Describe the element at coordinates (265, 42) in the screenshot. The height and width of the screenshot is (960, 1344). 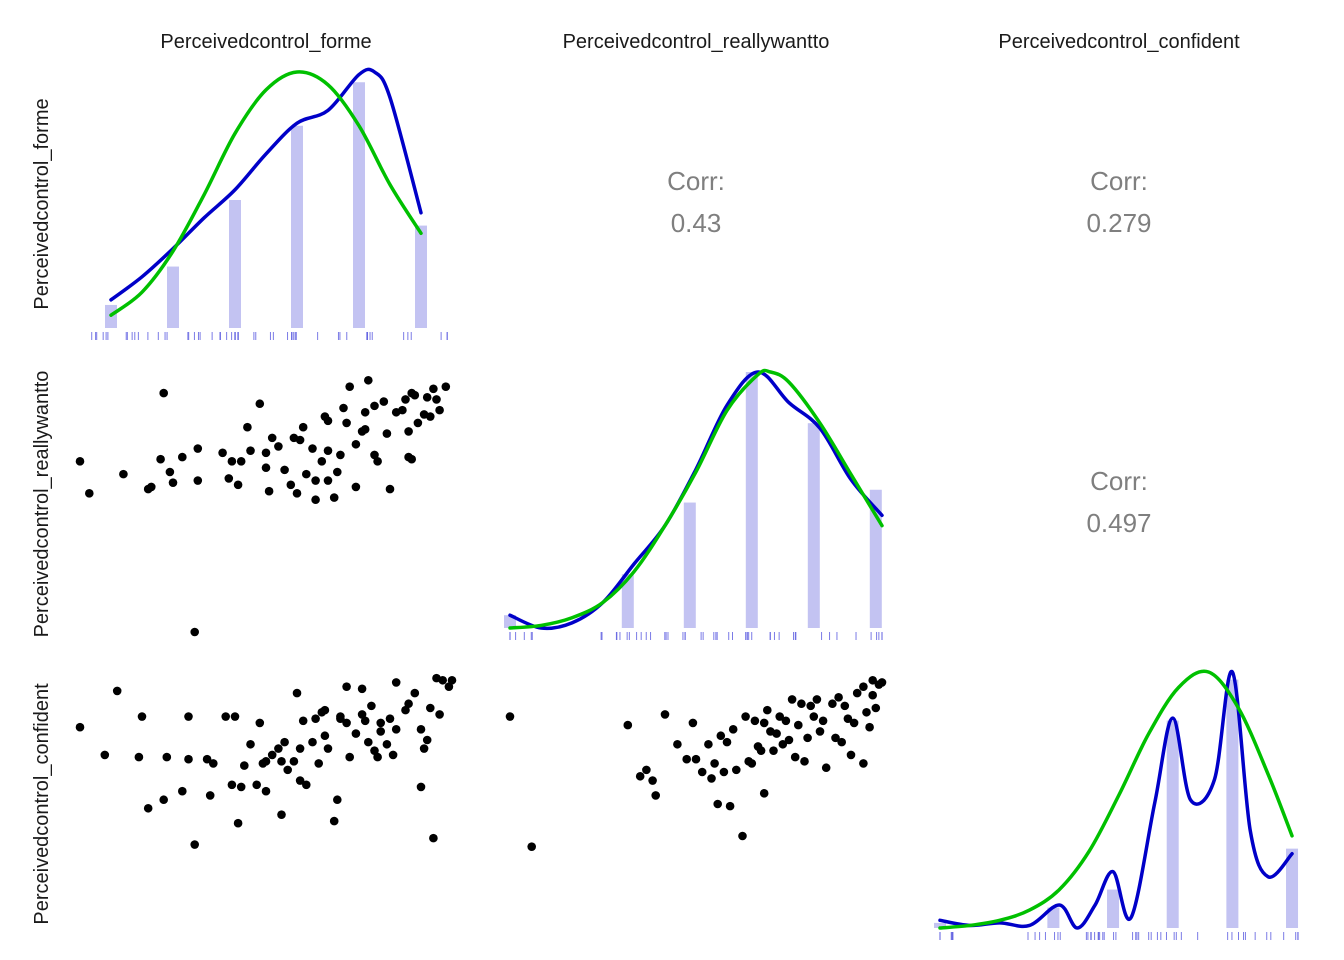
I see `column-strip-label: Perceivedcontrol_forme` at that location.